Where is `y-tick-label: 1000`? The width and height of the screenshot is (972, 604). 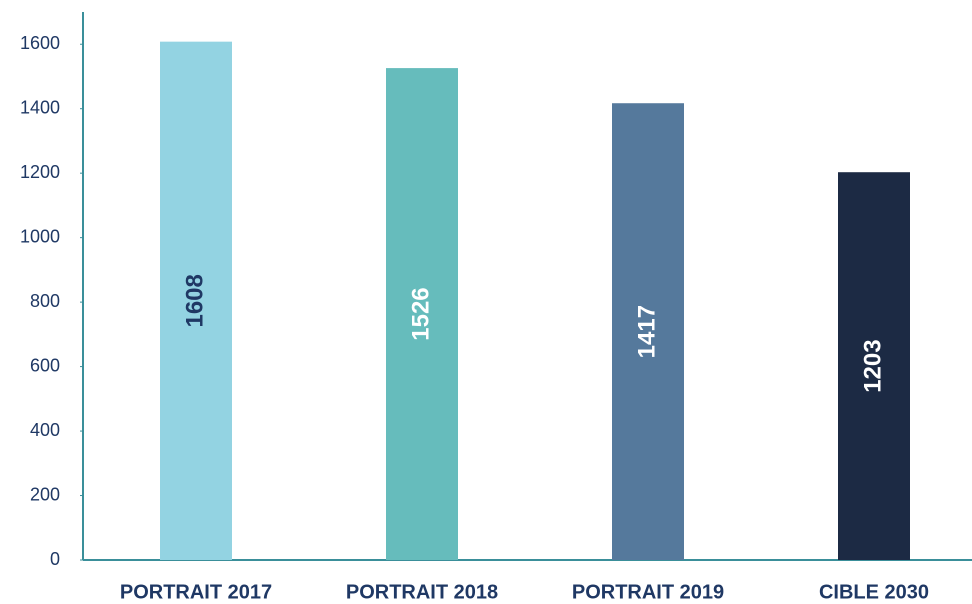
y-tick-label: 1000 is located at coordinates (40, 236).